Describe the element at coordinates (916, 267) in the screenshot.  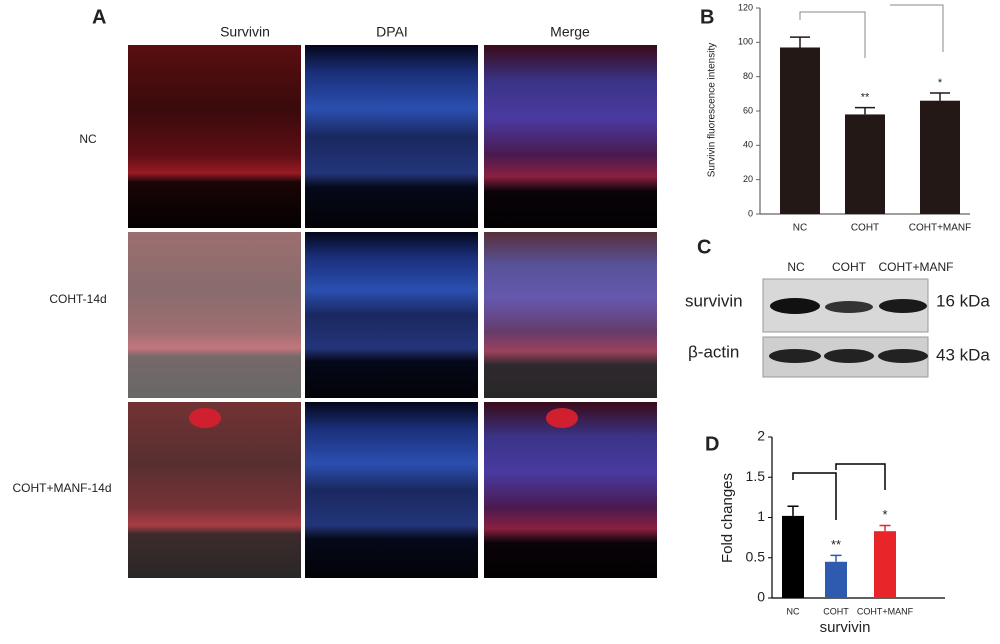
I see `lane-label: COHT+MANF` at that location.